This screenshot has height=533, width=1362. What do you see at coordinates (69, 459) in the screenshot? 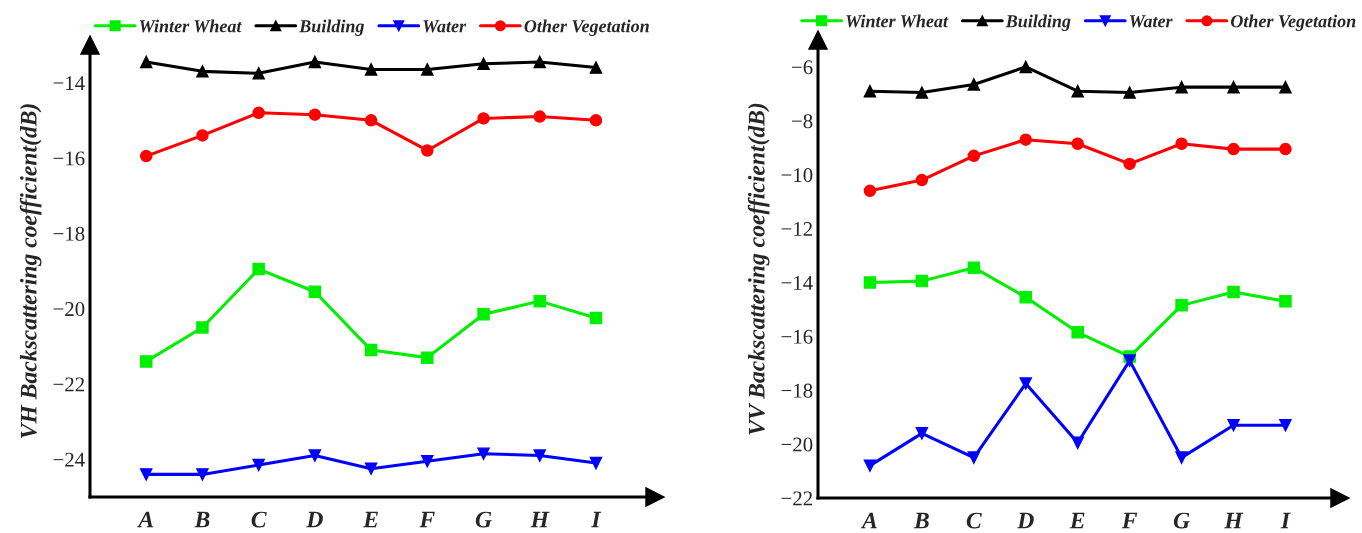
I see `y-tick-label: −24` at bounding box center [69, 459].